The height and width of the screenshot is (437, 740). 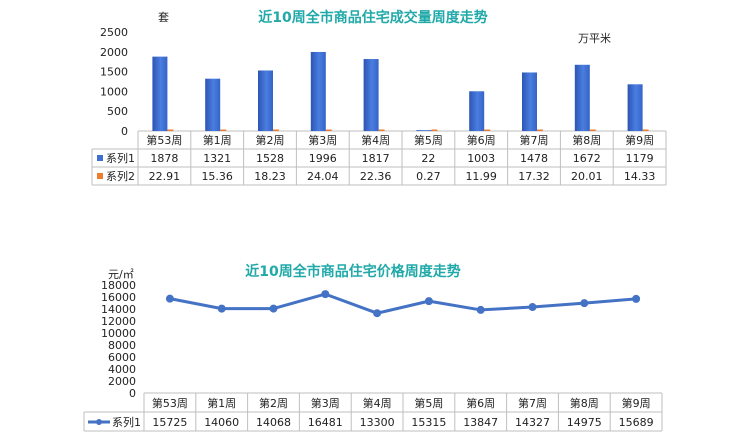 What do you see at coordinates (118, 321) in the screenshot?
I see `y-tick-label: 12000` at bounding box center [118, 321].